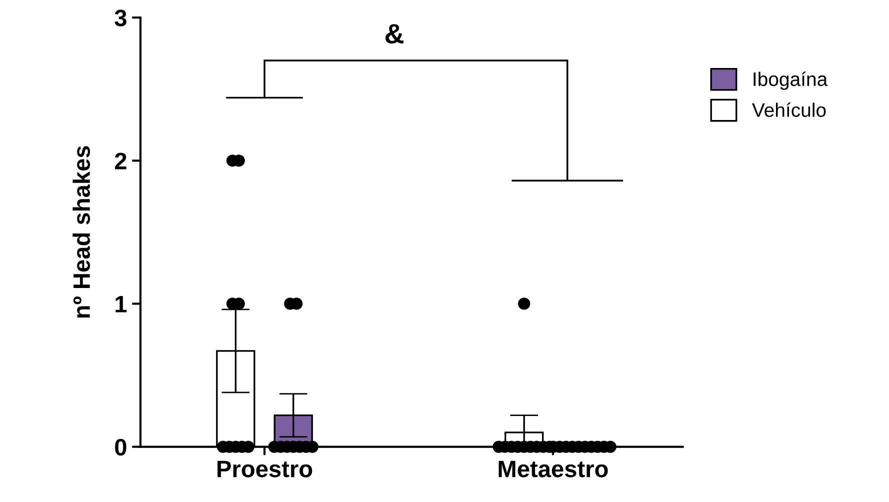 This screenshot has height=502, width=889. Describe the element at coordinates (120, 447) in the screenshot. I see `y-tick-label: 0` at that location.